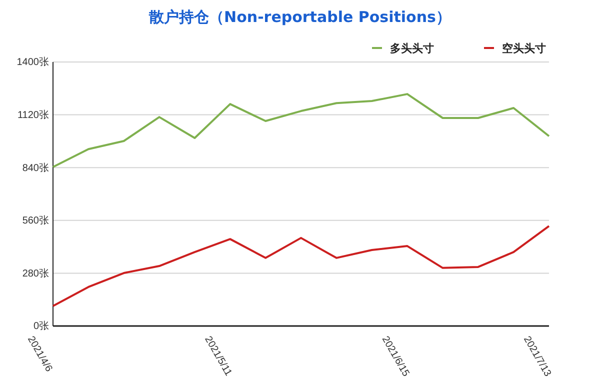  Describe the element at coordinates (299, 17) in the screenshot. I see `chart-title: 散户持仓（Non-reportable Positions）` at that location.